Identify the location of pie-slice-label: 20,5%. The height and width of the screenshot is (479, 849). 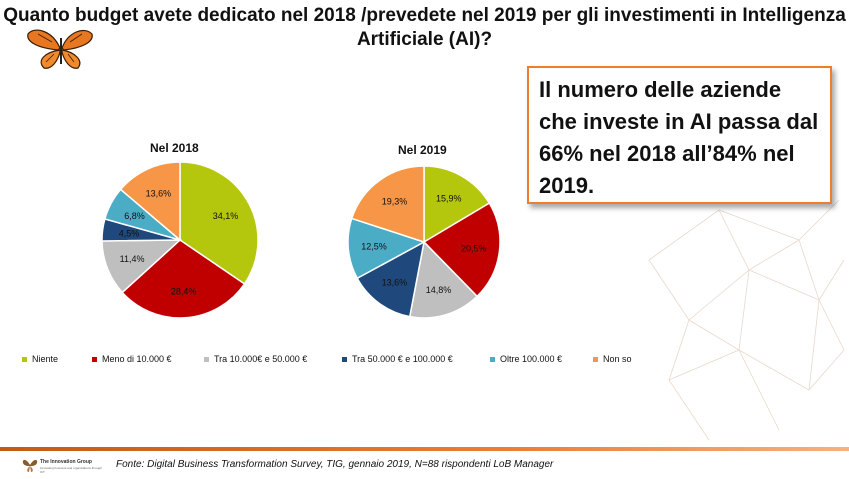
(474, 249).